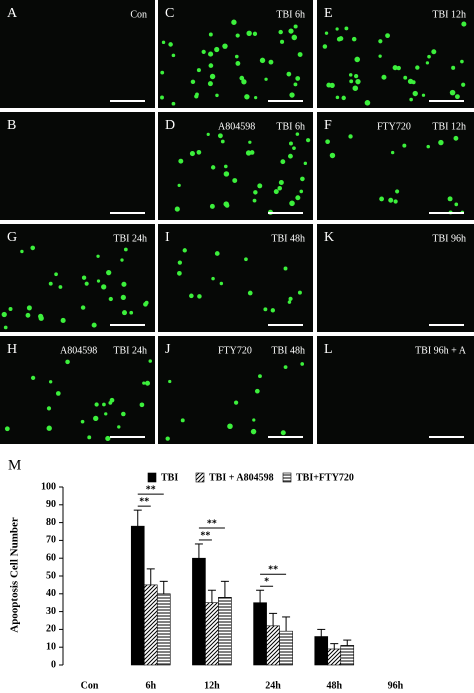 The height and width of the screenshot is (693, 474). What do you see at coordinates (273, 570) in the screenshot?
I see `significance-label: **` at bounding box center [273, 570].